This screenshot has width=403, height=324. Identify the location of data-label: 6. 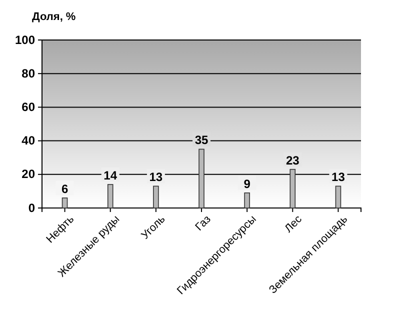
(64, 189).